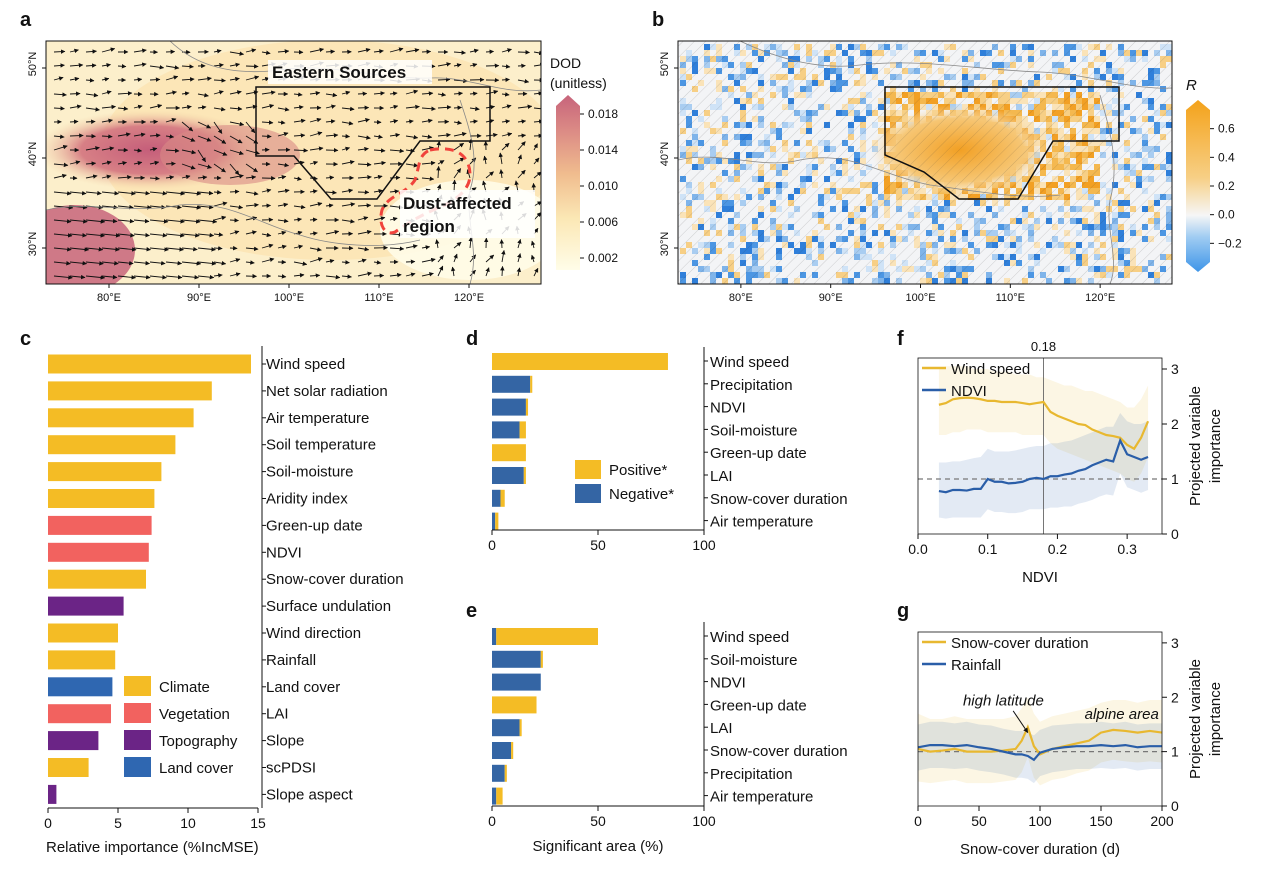 This screenshot has width=1268, height=889. What do you see at coordinates (305, 364) in the screenshot?
I see `category-label-c: Wind speed` at bounding box center [305, 364].